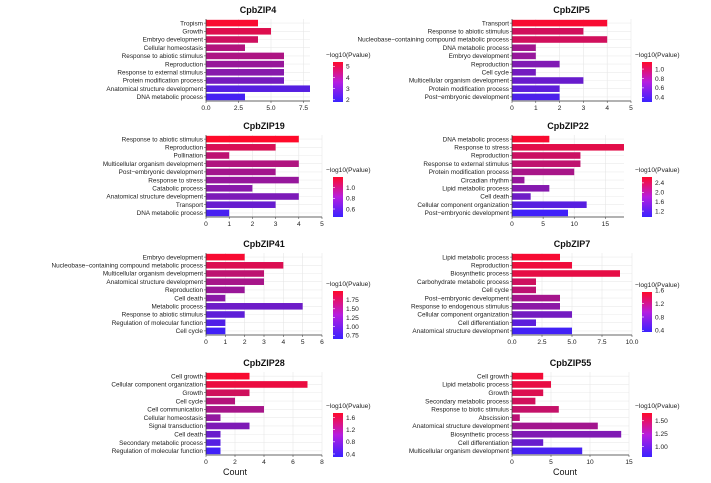 This screenshot has width=711, height=483. Describe the element at coordinates (160, 73) in the screenshot. I see `category-label: Response to external stimulus` at that location.